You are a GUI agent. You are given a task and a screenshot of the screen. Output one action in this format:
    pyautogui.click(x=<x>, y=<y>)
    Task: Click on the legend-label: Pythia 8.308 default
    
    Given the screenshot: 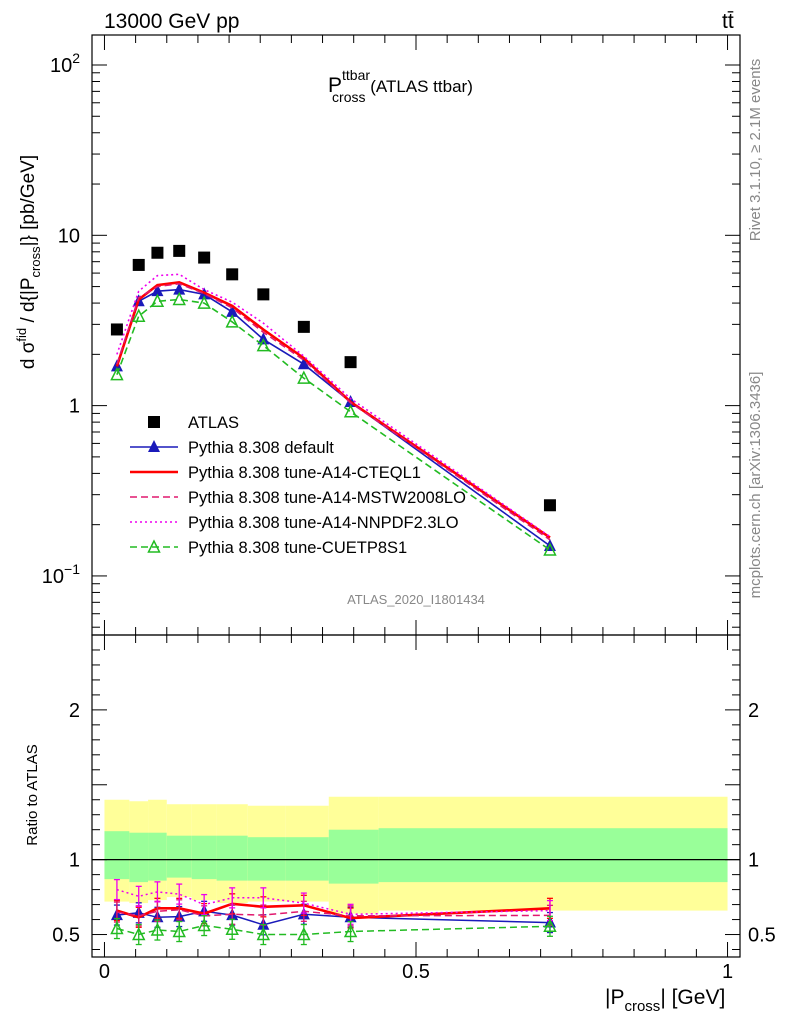 What is the action you would take?
    pyautogui.click(x=261, y=448)
    